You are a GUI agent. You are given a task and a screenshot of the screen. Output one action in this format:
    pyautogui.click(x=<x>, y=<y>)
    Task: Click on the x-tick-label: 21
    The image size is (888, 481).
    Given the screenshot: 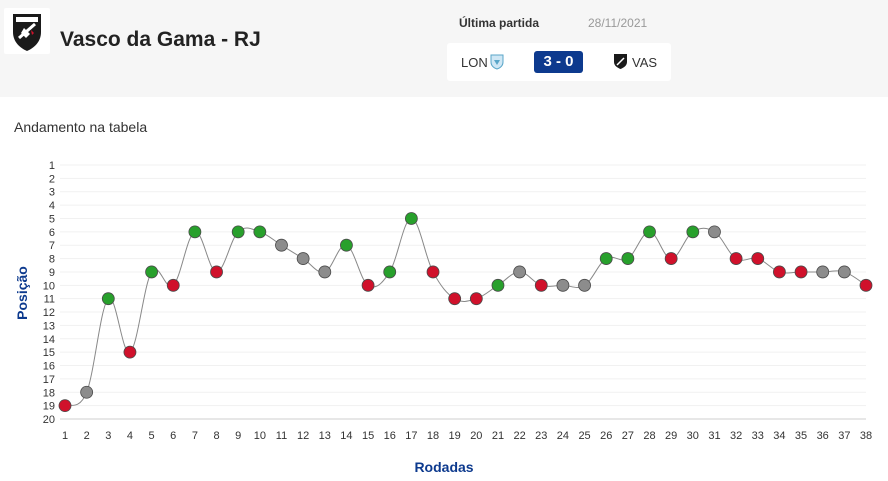 What is the action you would take?
    pyautogui.click(x=498, y=436)
    